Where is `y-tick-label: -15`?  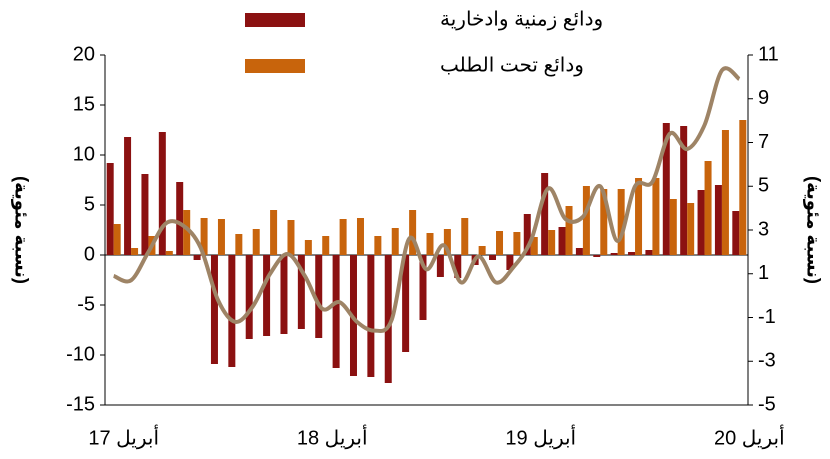
y-tick-label: -15 is located at coordinates (80, 404).